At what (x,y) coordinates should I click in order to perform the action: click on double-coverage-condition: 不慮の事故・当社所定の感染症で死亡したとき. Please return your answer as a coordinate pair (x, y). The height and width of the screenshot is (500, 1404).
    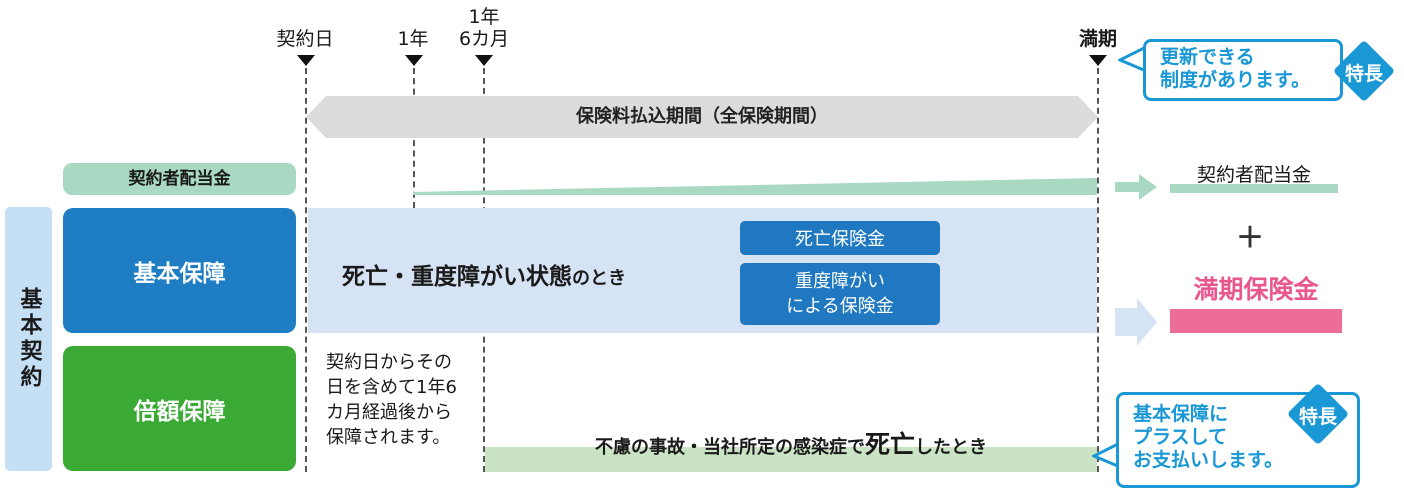
    Looking at the image, I should click on (791, 443).